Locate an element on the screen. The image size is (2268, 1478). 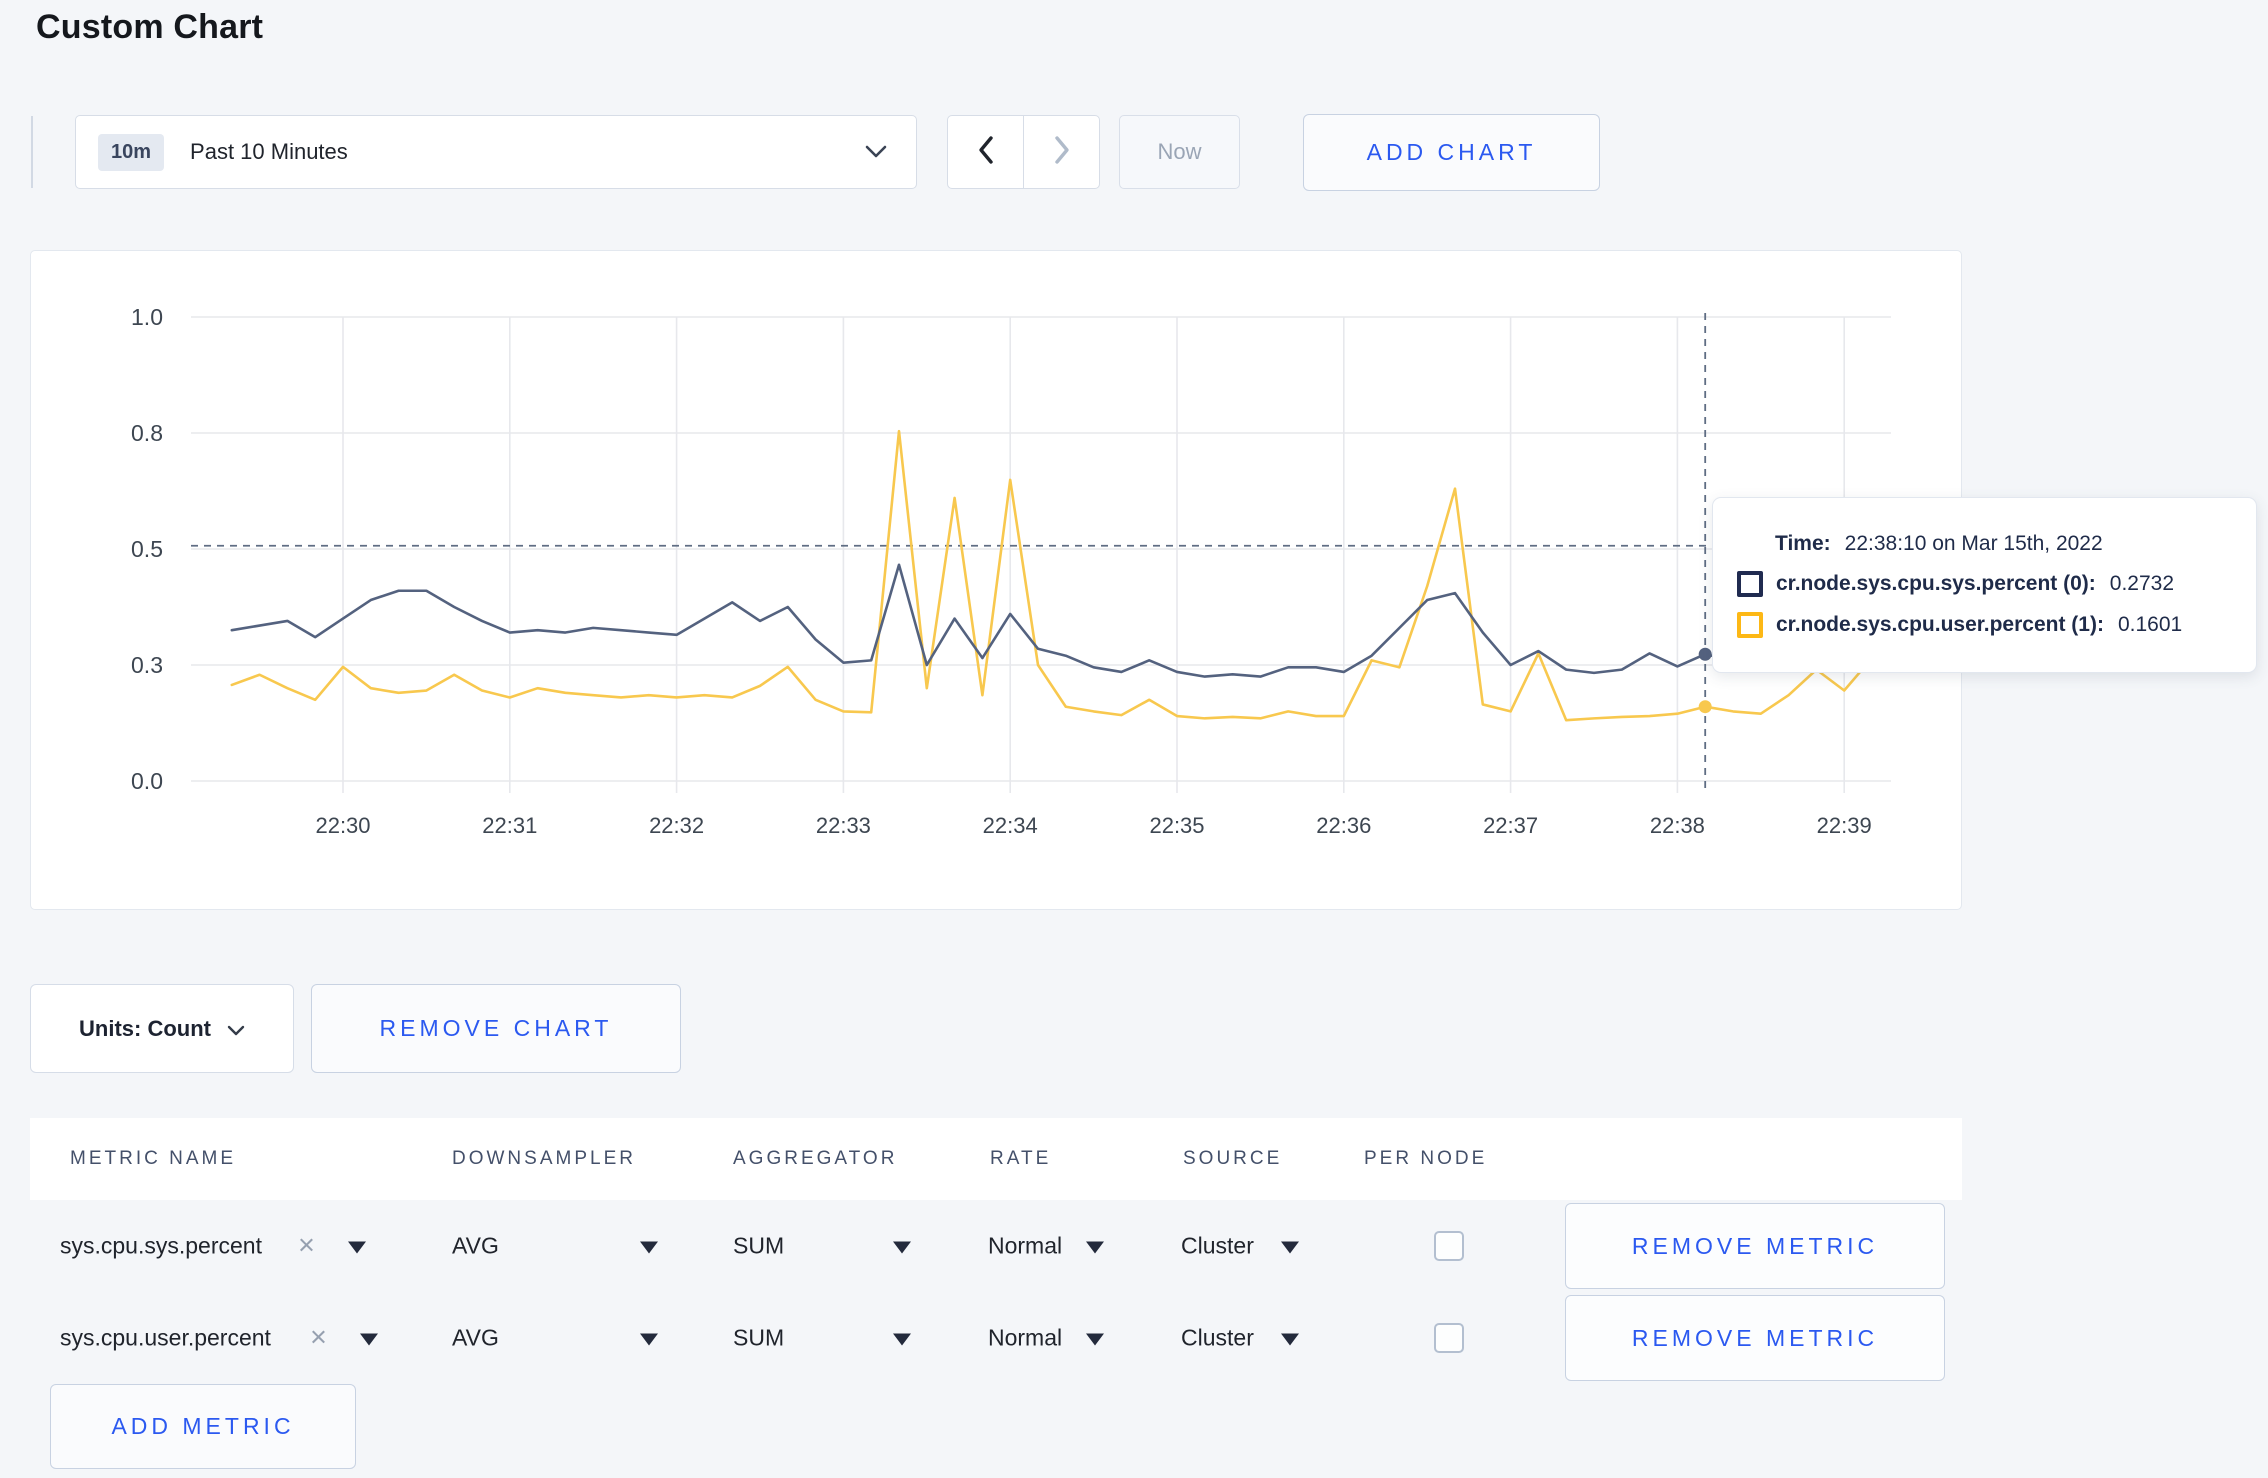
svg-text: 22:34 is located at coordinates (1010, 825).